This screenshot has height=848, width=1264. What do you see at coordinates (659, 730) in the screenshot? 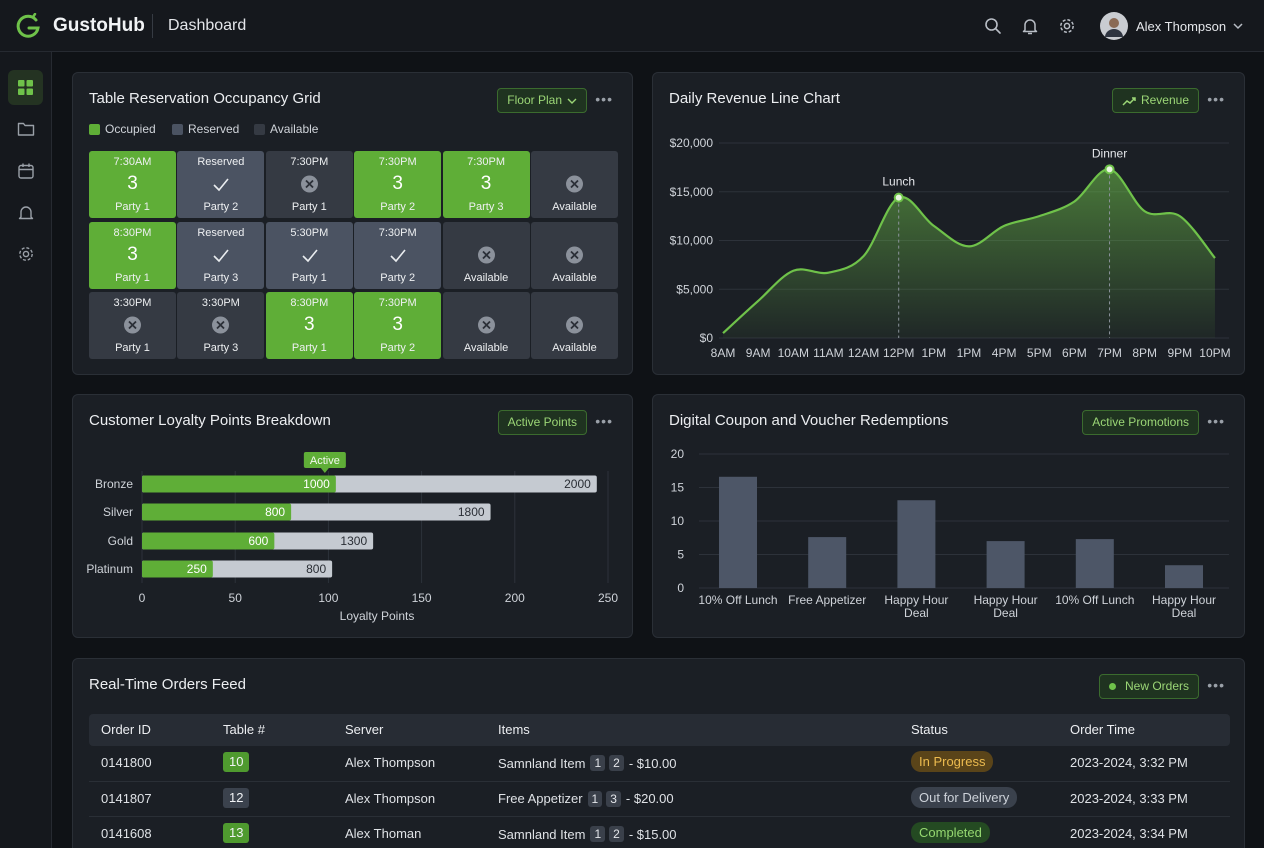
I see `table-header` at bounding box center [659, 730].